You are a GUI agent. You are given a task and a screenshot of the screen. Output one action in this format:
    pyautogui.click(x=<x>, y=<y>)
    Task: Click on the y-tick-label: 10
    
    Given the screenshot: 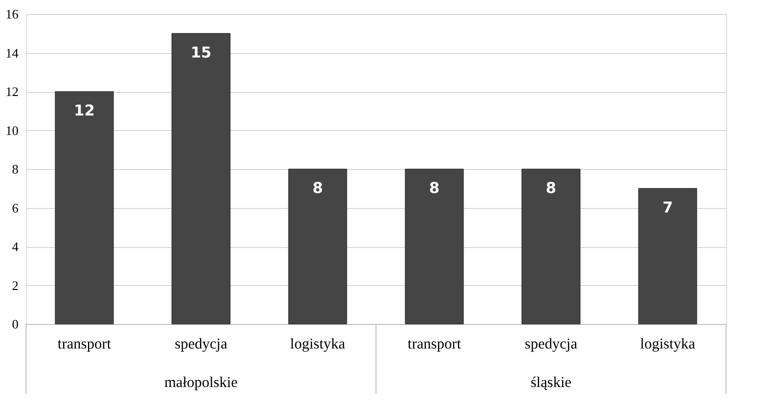 What is the action you would take?
    pyautogui.click(x=12, y=130)
    